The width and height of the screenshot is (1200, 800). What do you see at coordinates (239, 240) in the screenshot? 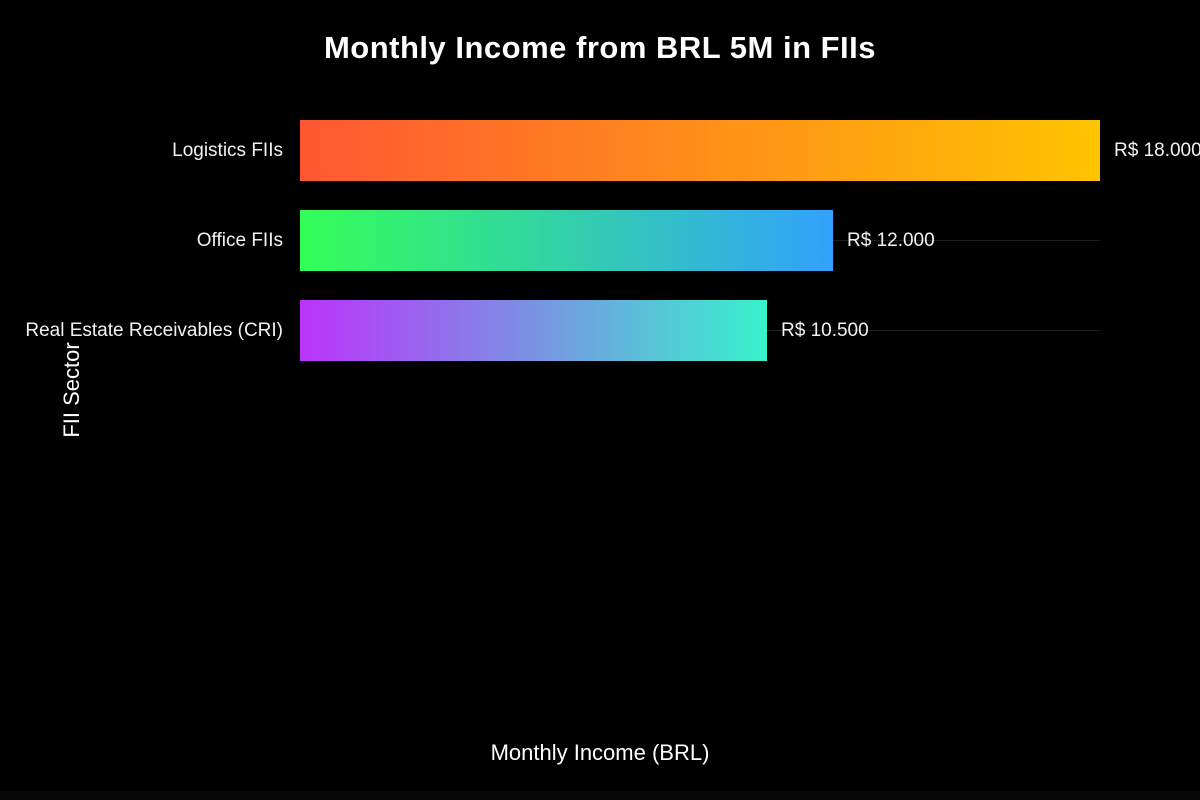
I see `category-label-office-fiis: Office FIIs` at bounding box center [239, 240].